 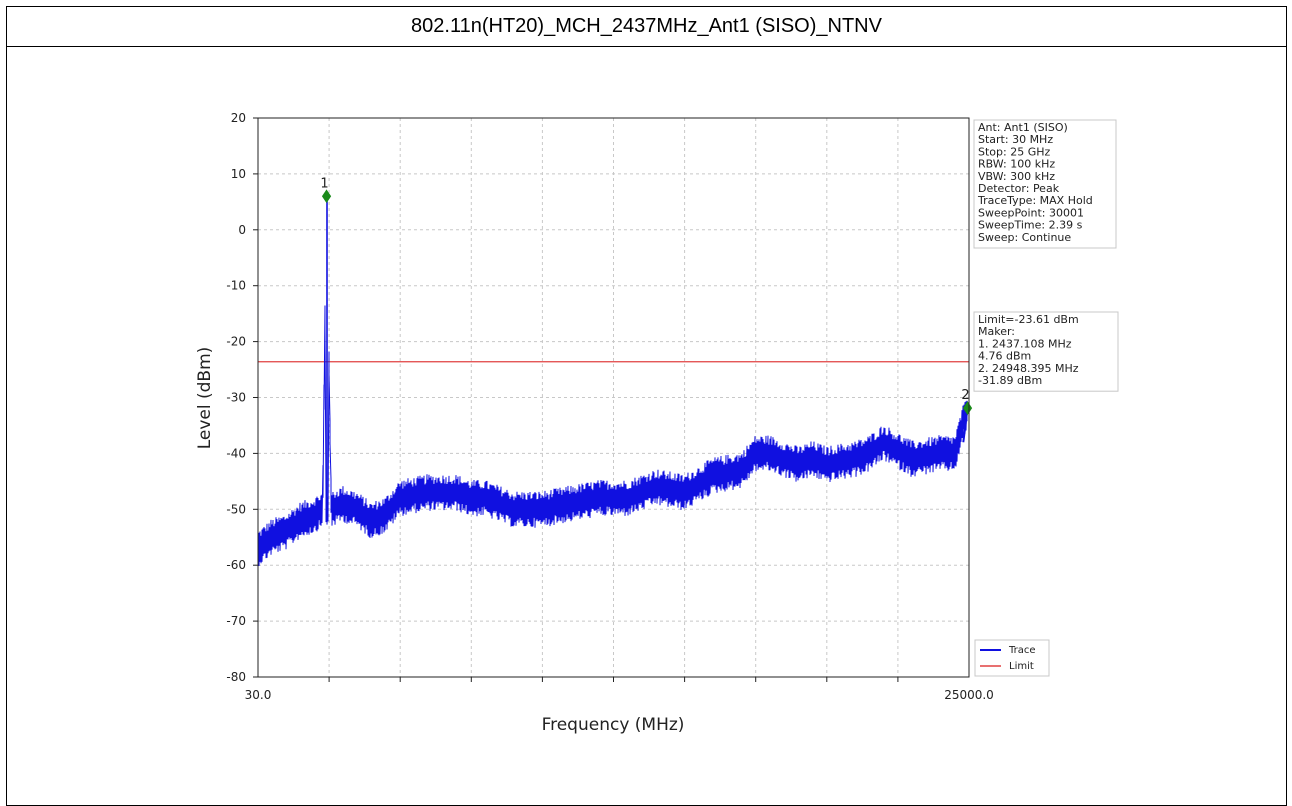 I want to click on y-tick-label: -50, so click(x=236, y=509).